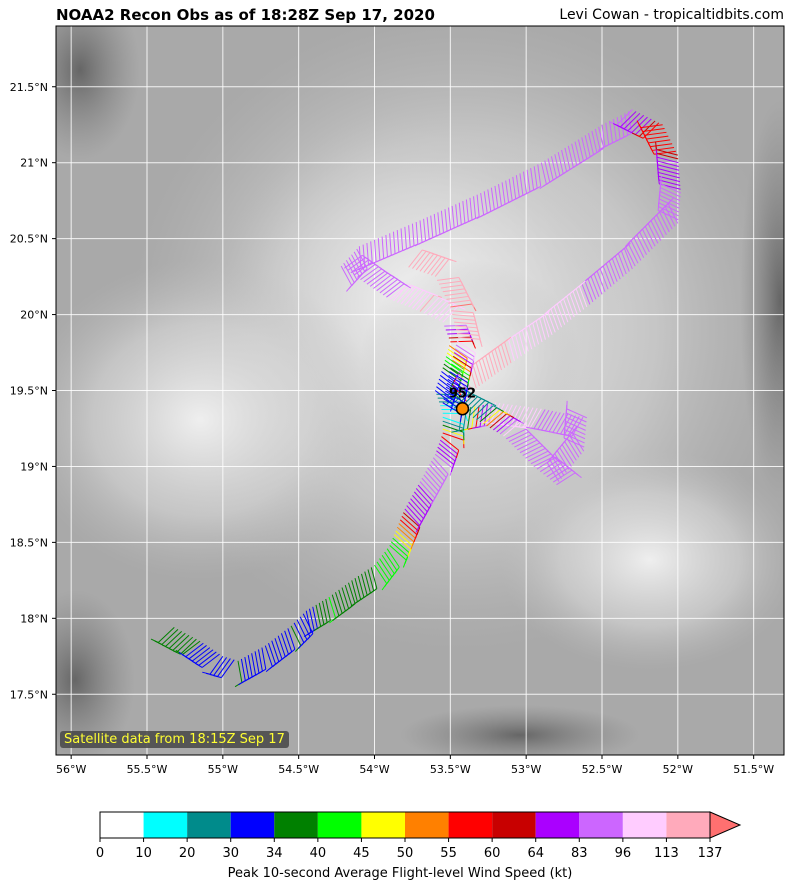 This screenshot has width=800, height=888. I want to click on lat-tick-label: 20.5°N, so click(29, 239).